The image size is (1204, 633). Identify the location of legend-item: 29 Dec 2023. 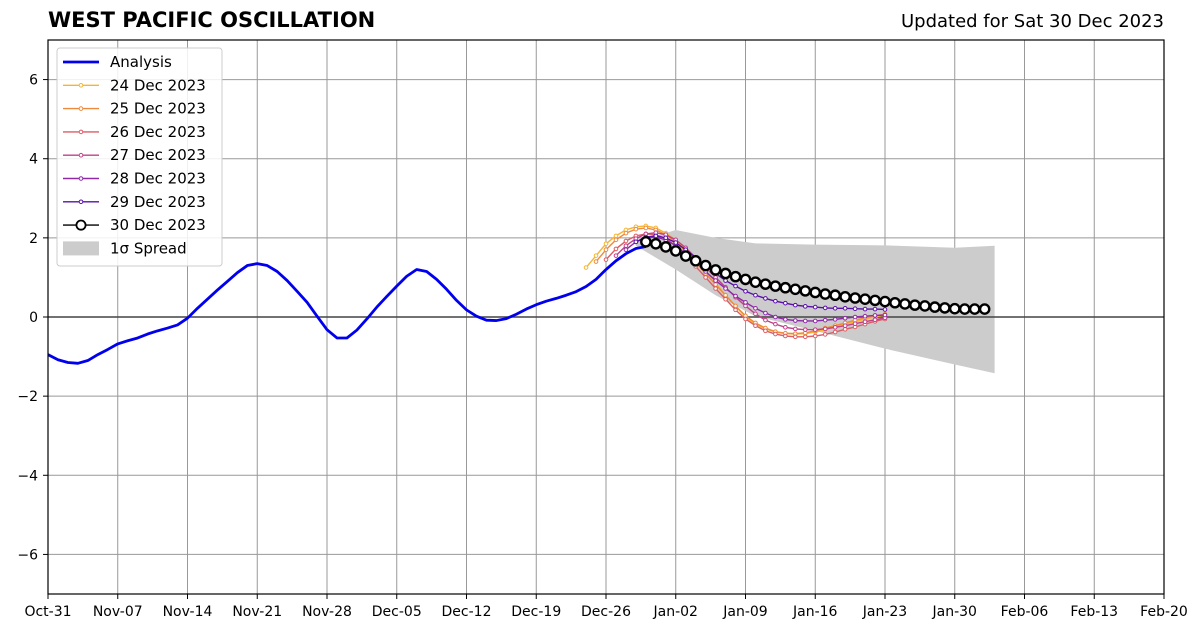
(134, 202).